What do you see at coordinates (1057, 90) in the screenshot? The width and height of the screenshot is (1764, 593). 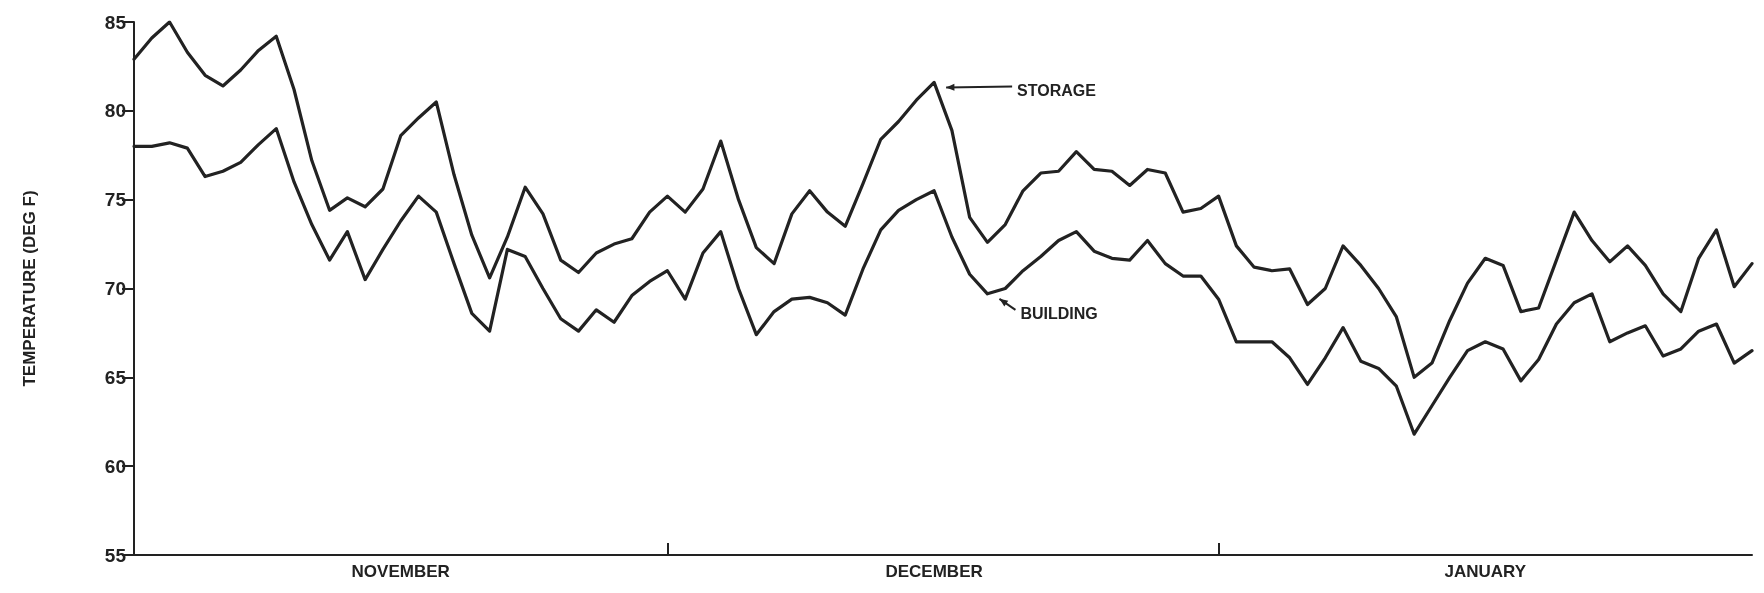 I see `legend-label: STORAGE` at bounding box center [1057, 90].